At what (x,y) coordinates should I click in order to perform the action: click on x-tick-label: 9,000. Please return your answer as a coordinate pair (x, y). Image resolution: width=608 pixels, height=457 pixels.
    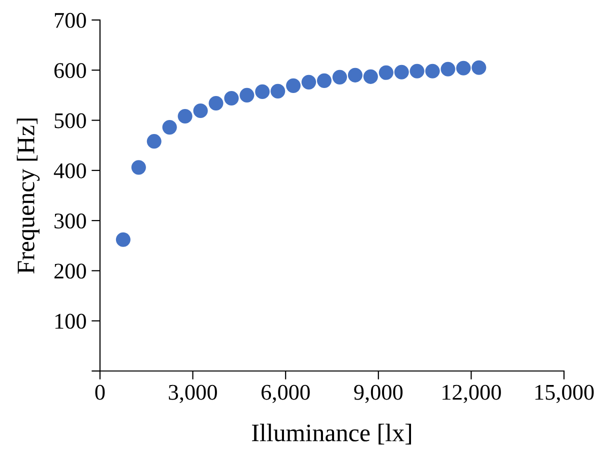
    Looking at the image, I should click on (378, 394).